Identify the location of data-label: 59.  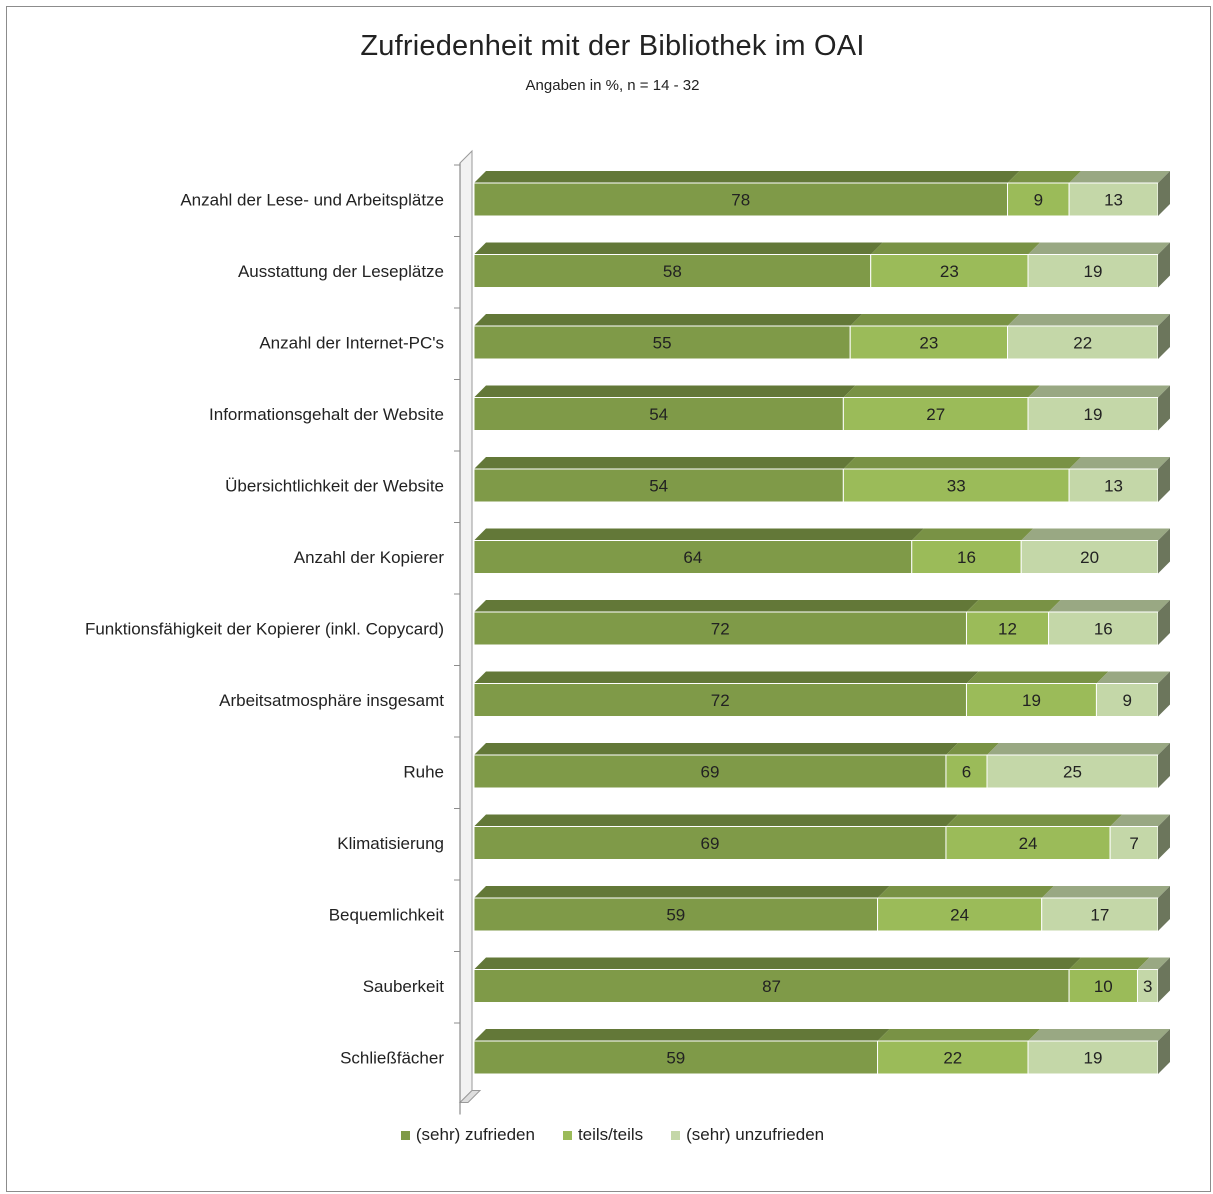
(675, 915).